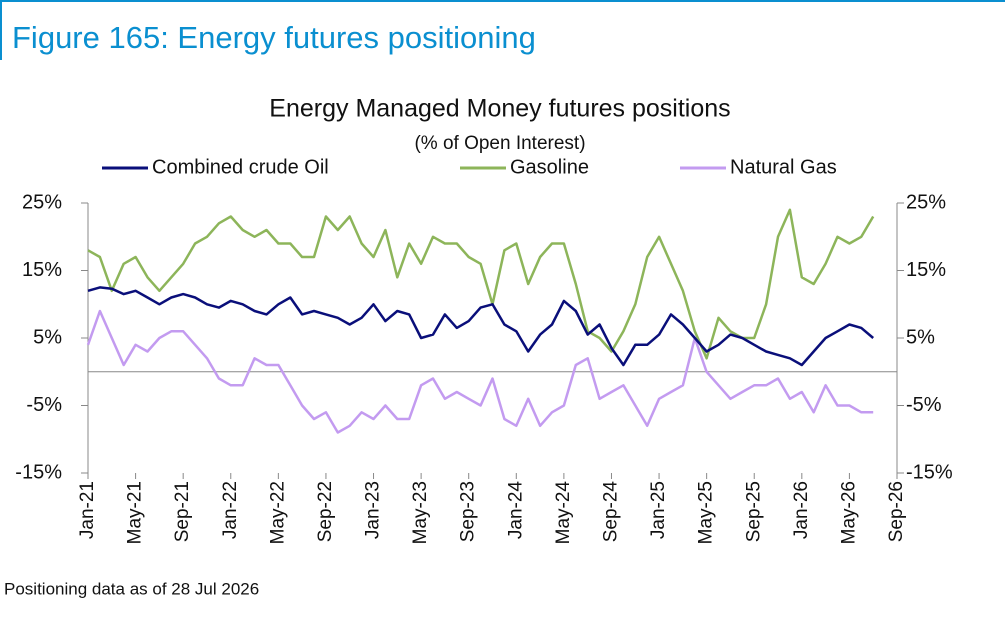 The height and width of the screenshot is (633, 1005). What do you see at coordinates (563, 513) in the screenshot?
I see `x-tick-label: May-24` at bounding box center [563, 513].